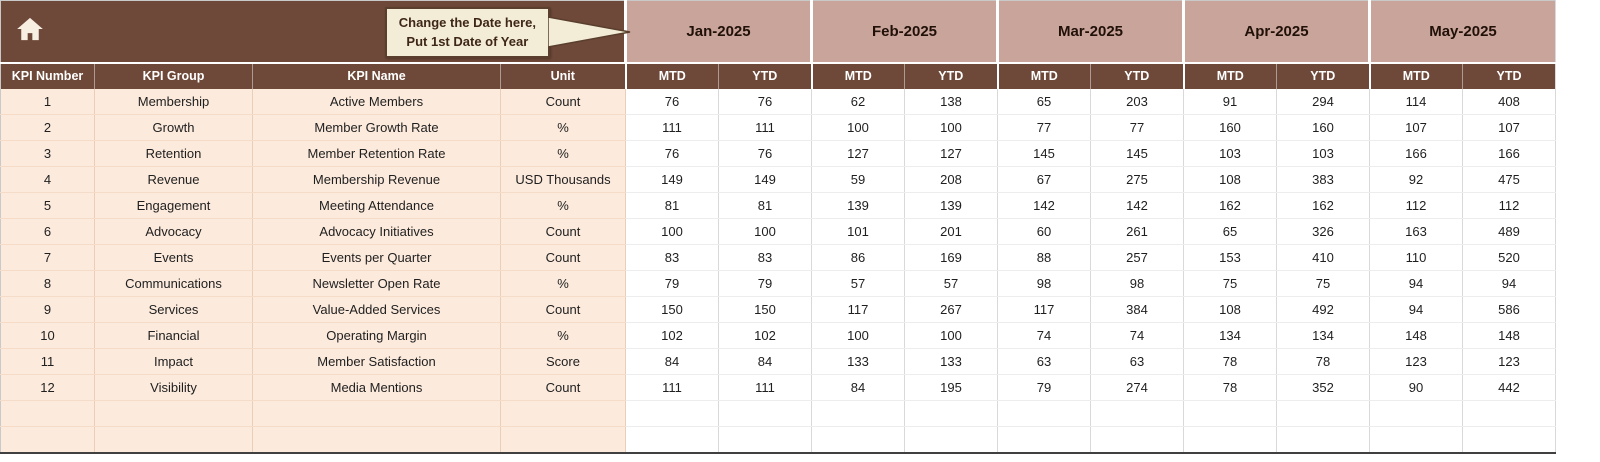 This screenshot has width=1600, height=462. What do you see at coordinates (672, 335) in the screenshot?
I see `mtd-value-cell: 102` at bounding box center [672, 335].